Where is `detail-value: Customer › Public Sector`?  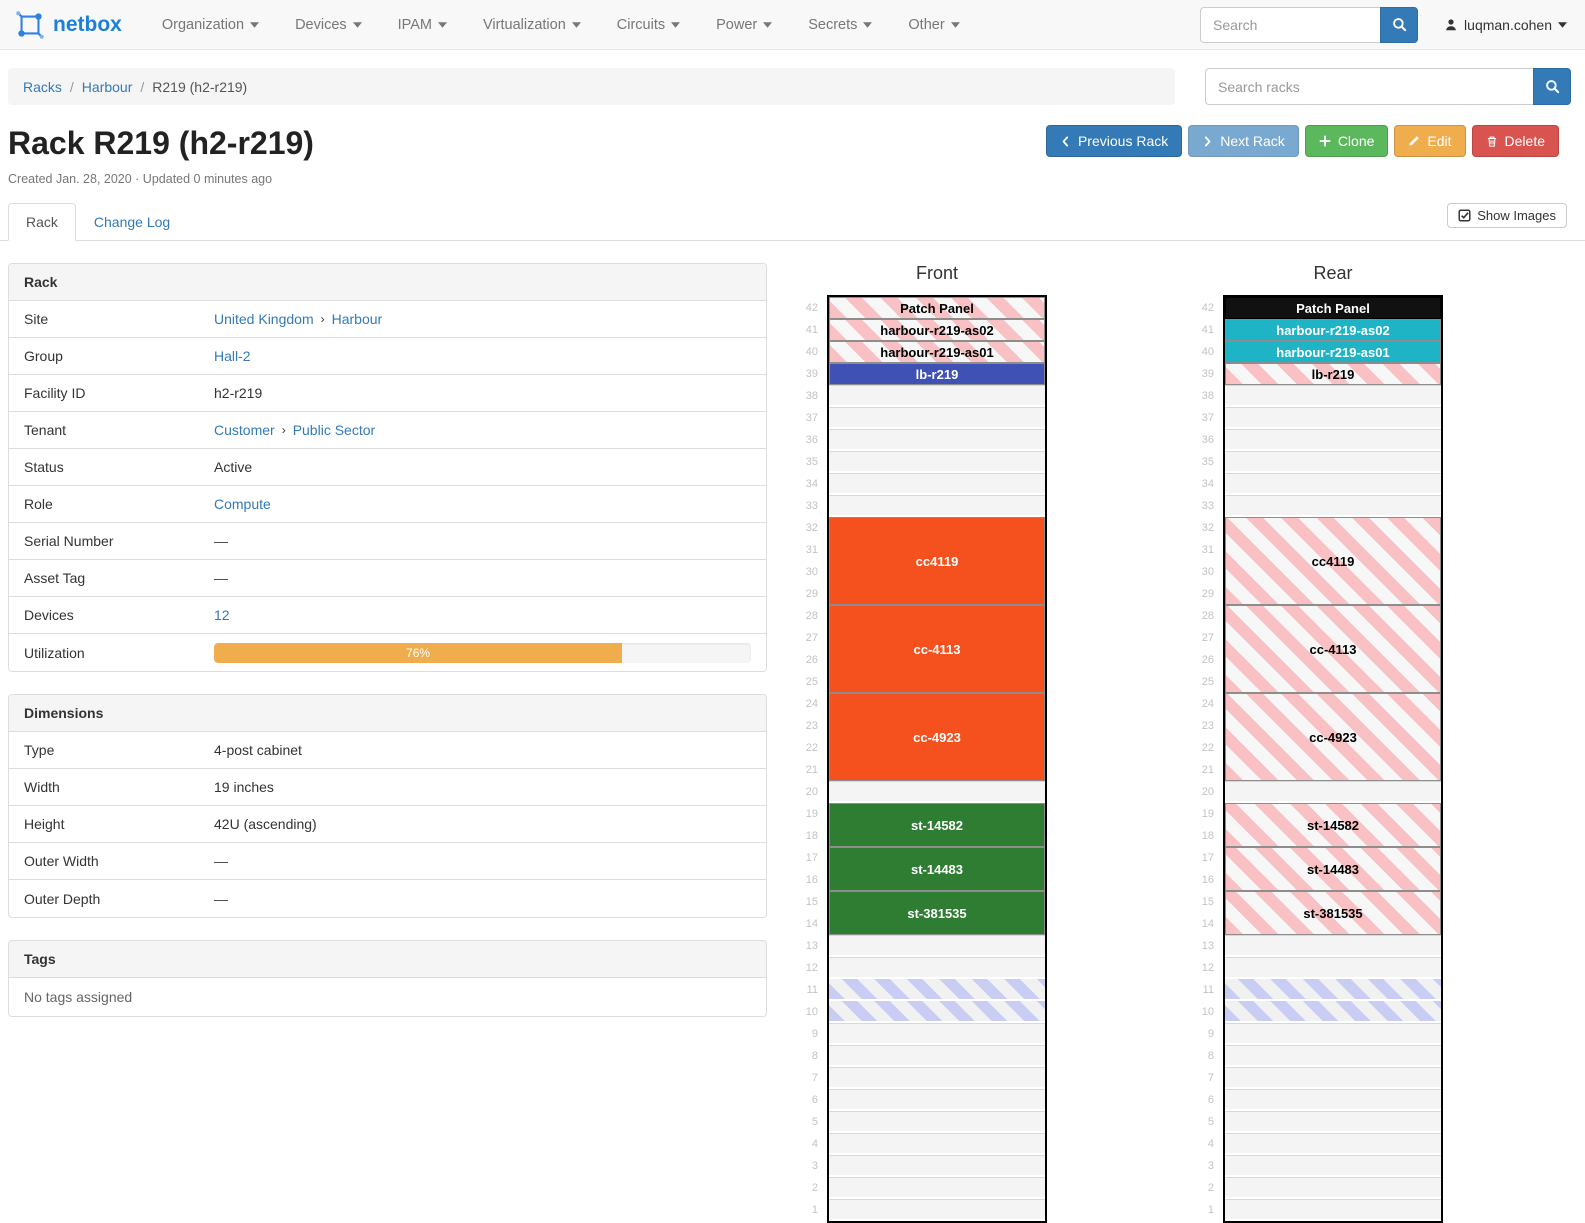
detail-value: Customer › Public Sector is located at coordinates (482, 430).